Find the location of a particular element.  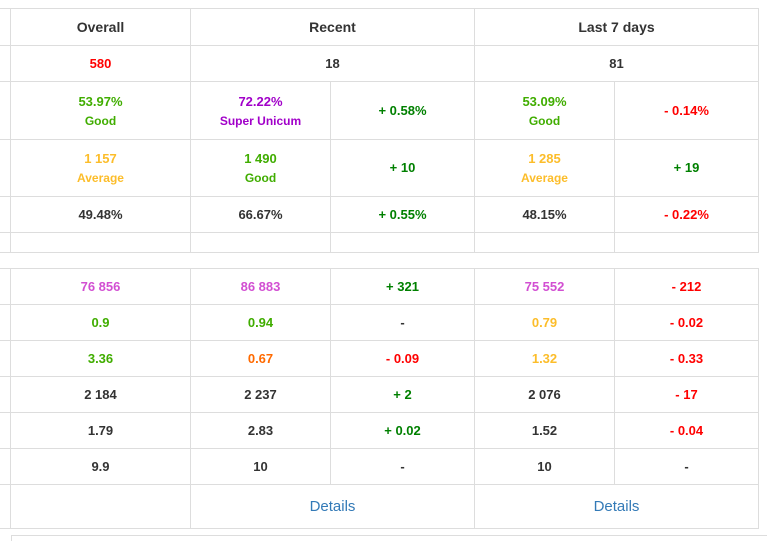

stat-value: 1 285 is located at coordinates (544, 158).